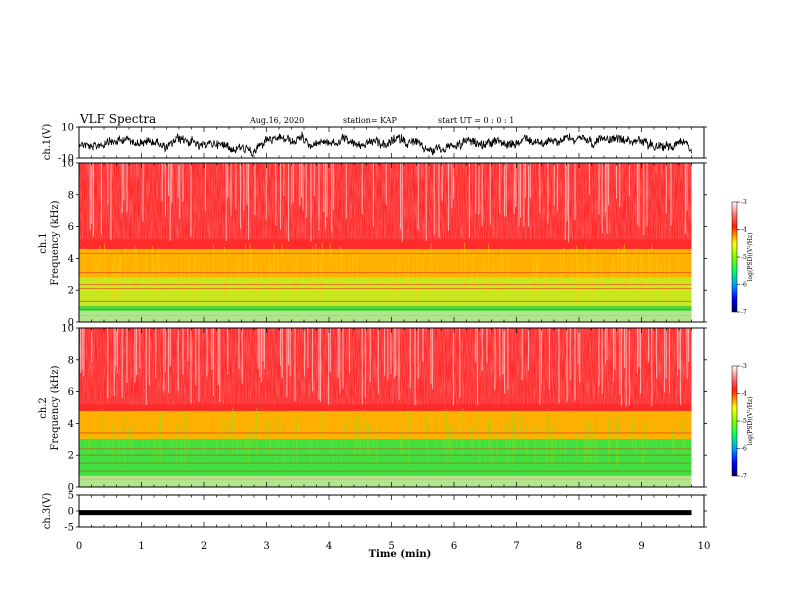 The height and width of the screenshot is (612, 792). What do you see at coordinates (641, 546) in the screenshot?
I see `x-tick-label-9: 9` at bounding box center [641, 546].